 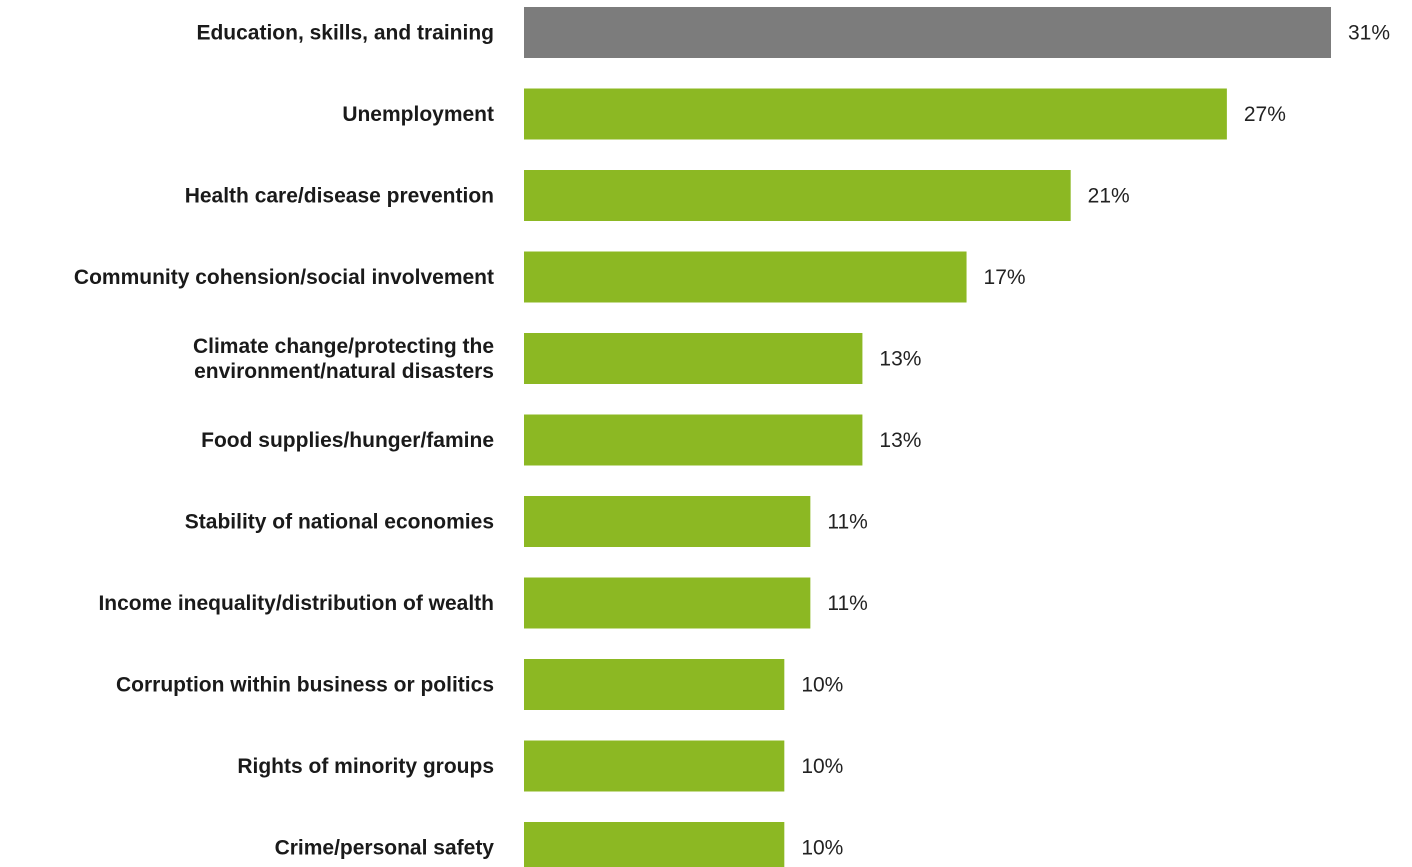 What do you see at coordinates (1369, 33) in the screenshot?
I see `value-label-0: 31%` at bounding box center [1369, 33].